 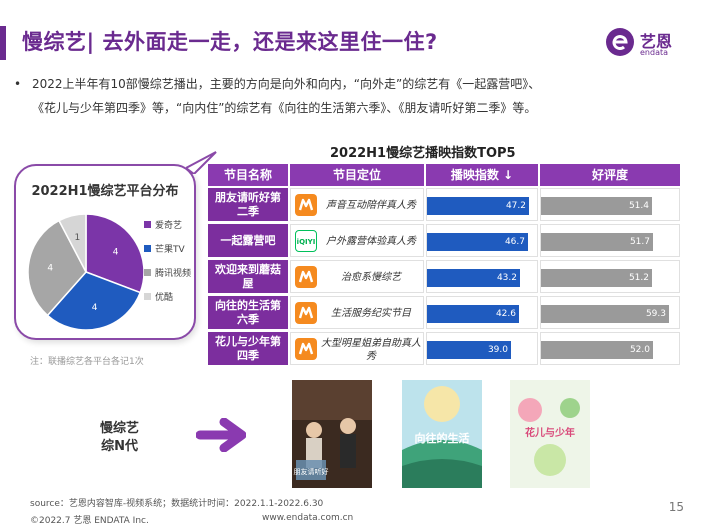 I want to click on good-rating-value: 52.0, so click(x=639, y=350).